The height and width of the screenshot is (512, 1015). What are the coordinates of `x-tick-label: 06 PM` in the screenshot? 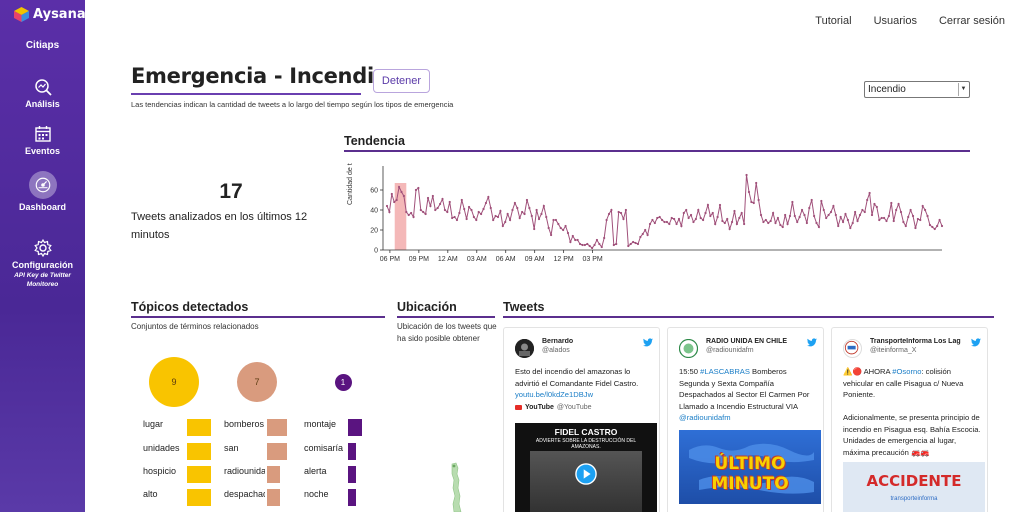 It's located at (390, 259).